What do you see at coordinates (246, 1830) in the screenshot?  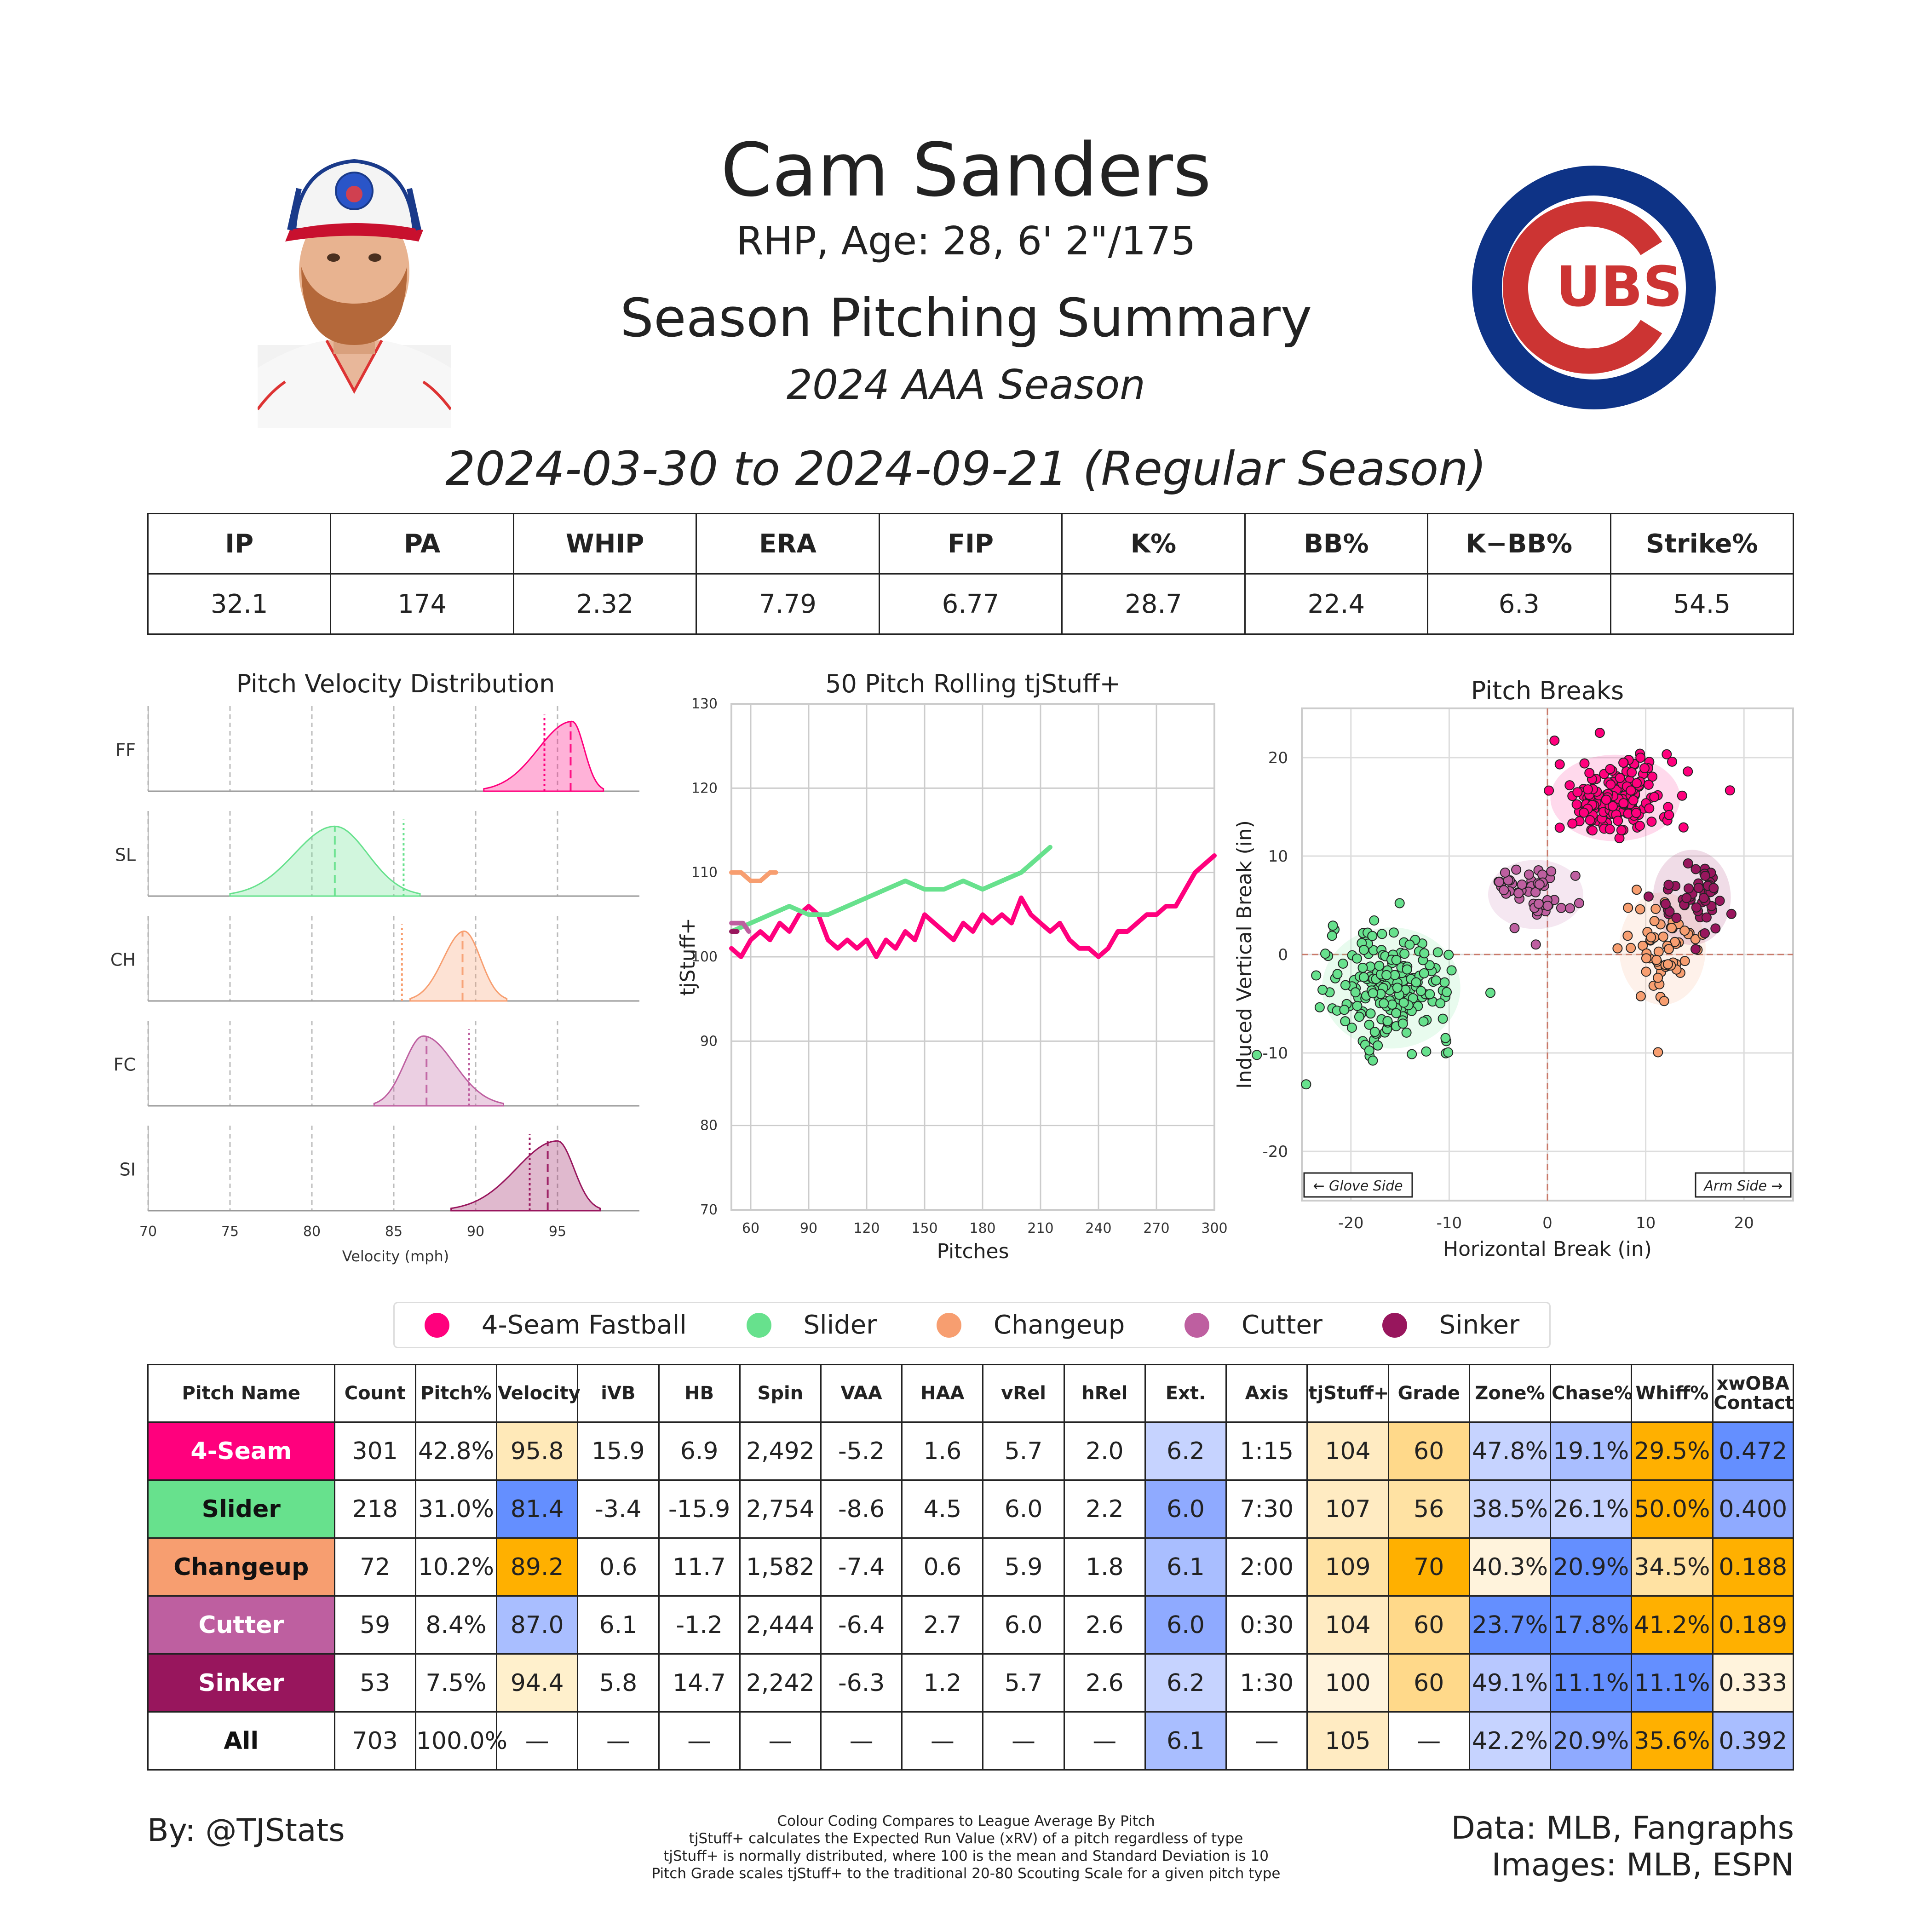 I see `author-credit: By: @TJStats` at bounding box center [246, 1830].